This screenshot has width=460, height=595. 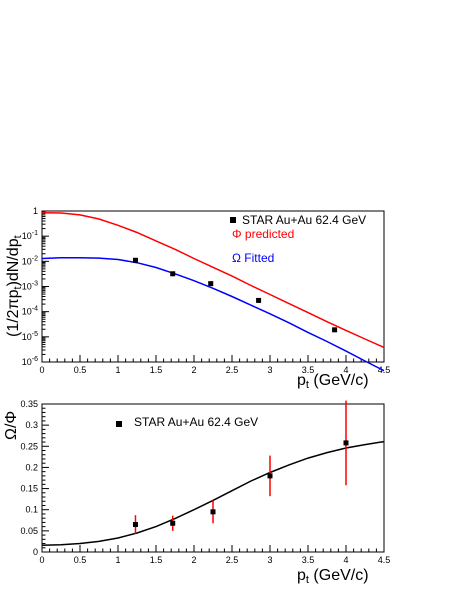 I want to click on y-tick-label: 10⁻³, so click(x=30, y=286).